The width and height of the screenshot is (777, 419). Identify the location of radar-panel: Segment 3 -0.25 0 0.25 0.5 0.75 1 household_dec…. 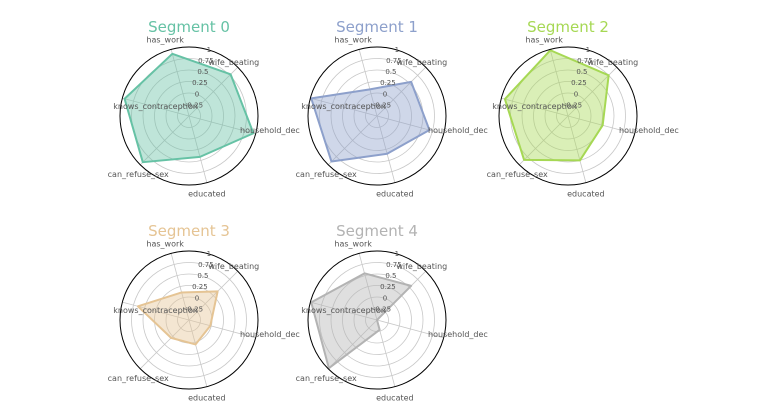
(204, 312).